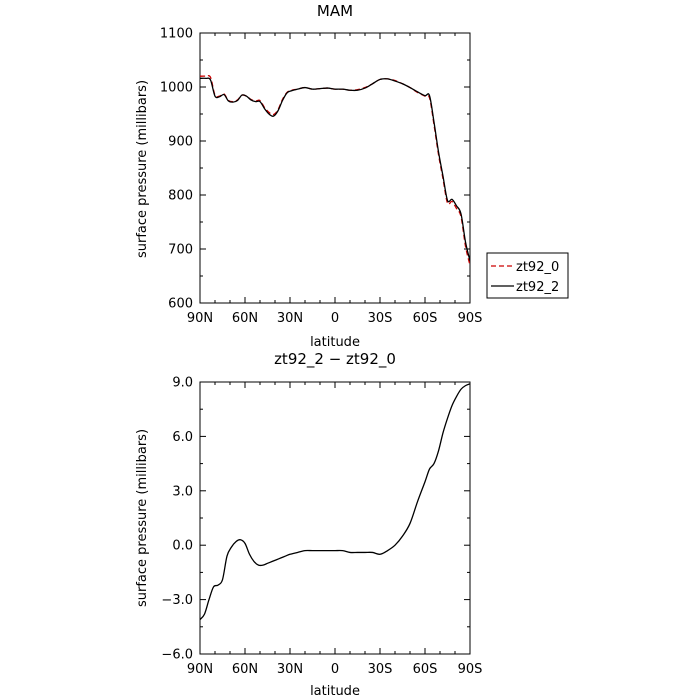 The width and height of the screenshot is (700, 700). Describe the element at coordinates (335, 318) in the screenshot. I see `top-chart-xtick-label: 0` at that location.